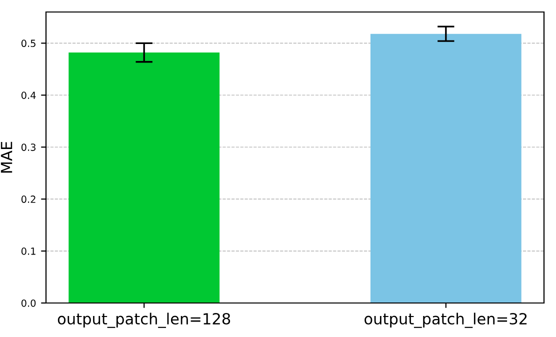 The width and height of the screenshot is (556, 337). Describe the element at coordinates (6, 157) in the screenshot. I see `y-axis-title: MAE` at that location.